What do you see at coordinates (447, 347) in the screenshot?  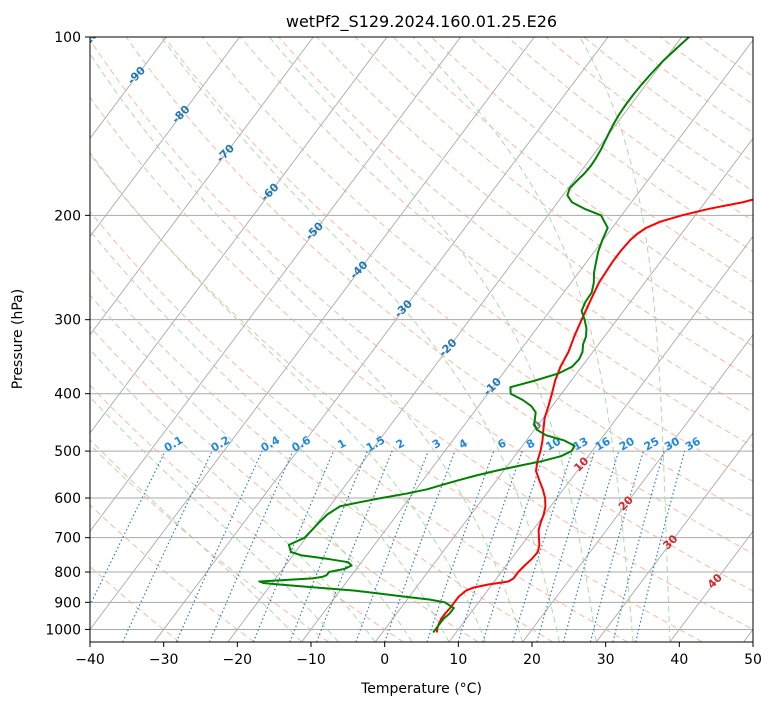 I see `isotherm-label: -20` at bounding box center [447, 347].